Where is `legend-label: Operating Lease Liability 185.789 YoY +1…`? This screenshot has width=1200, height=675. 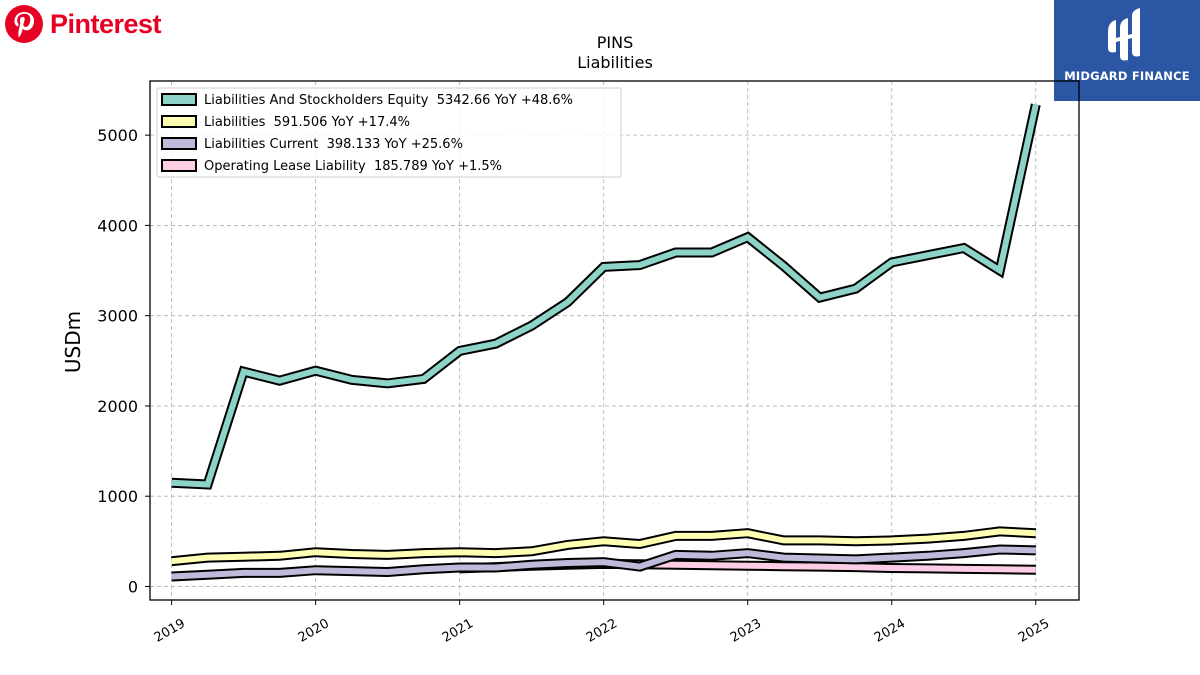
legend-label: Operating Lease Liability 185.789 YoY +1… is located at coordinates (353, 166).